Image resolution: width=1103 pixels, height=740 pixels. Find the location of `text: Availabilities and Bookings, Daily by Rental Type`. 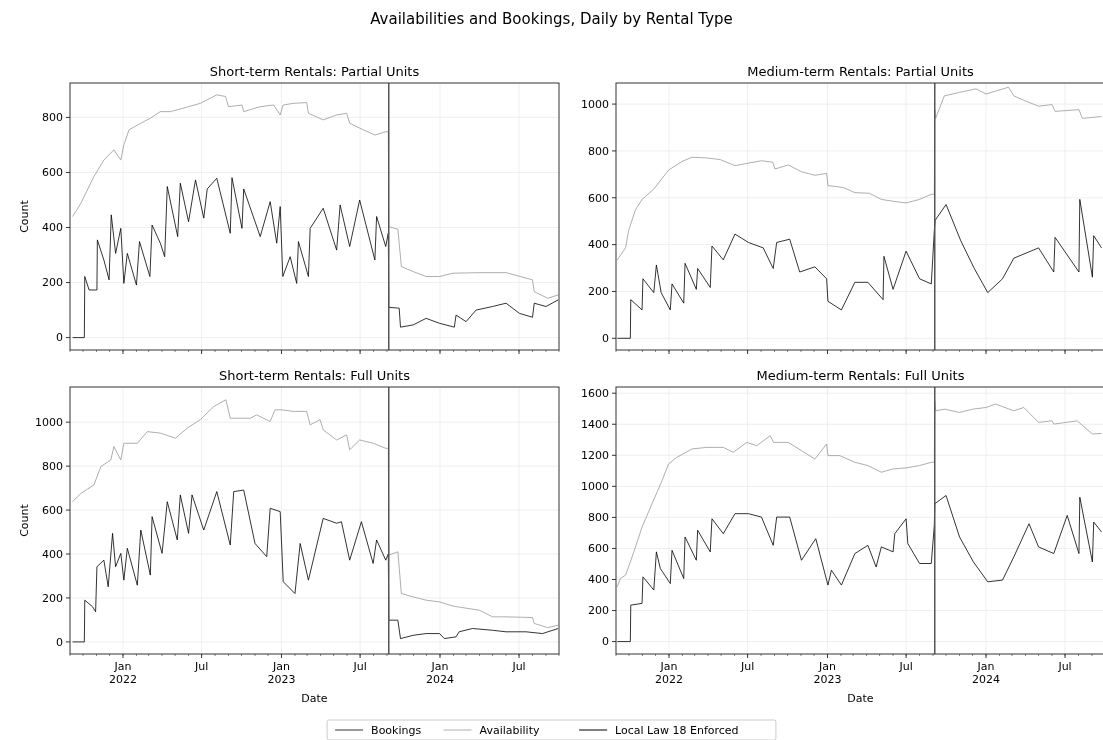

text: Availabilities and Bookings, Daily by Rental Type is located at coordinates (551, 19).